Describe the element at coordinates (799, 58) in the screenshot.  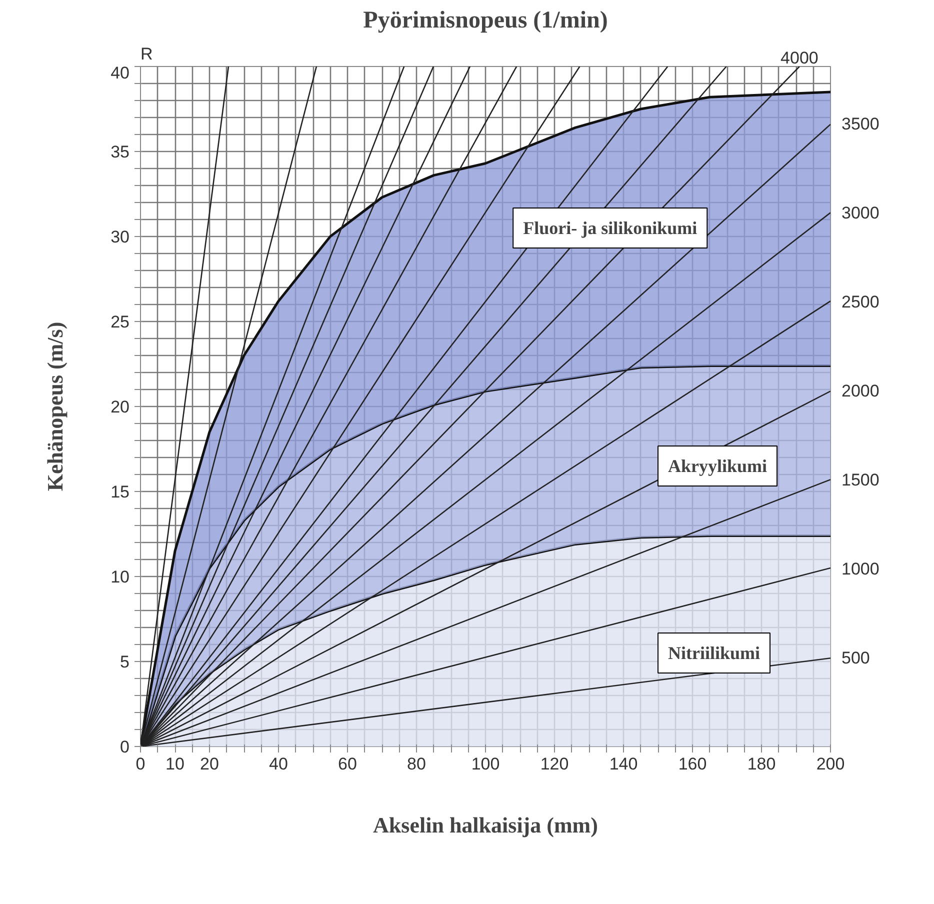
I see `annotation: 4000` at that location.